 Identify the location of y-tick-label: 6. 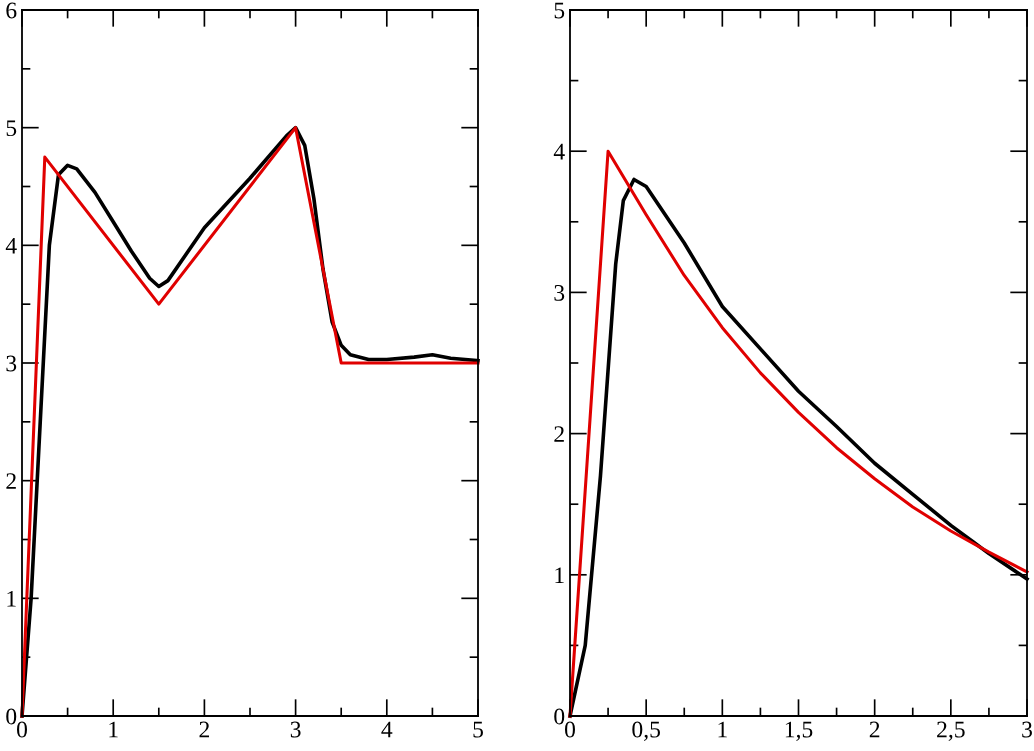
(11, 10).